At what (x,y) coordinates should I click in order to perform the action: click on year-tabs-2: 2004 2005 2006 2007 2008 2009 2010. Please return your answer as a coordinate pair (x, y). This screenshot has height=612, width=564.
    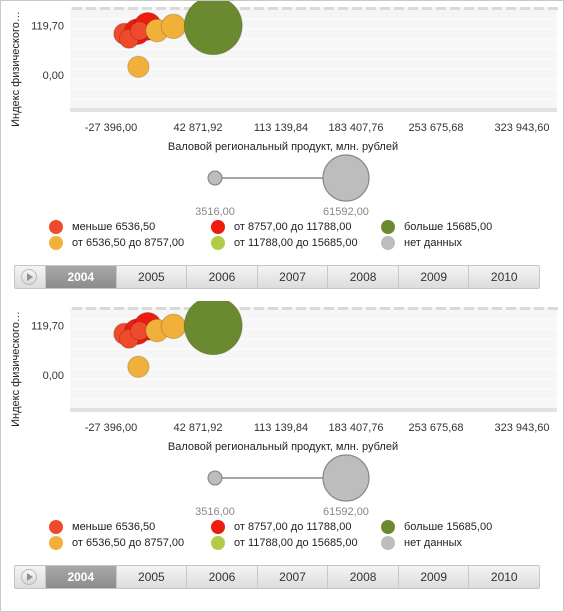
    Looking at the image, I should click on (292, 577).